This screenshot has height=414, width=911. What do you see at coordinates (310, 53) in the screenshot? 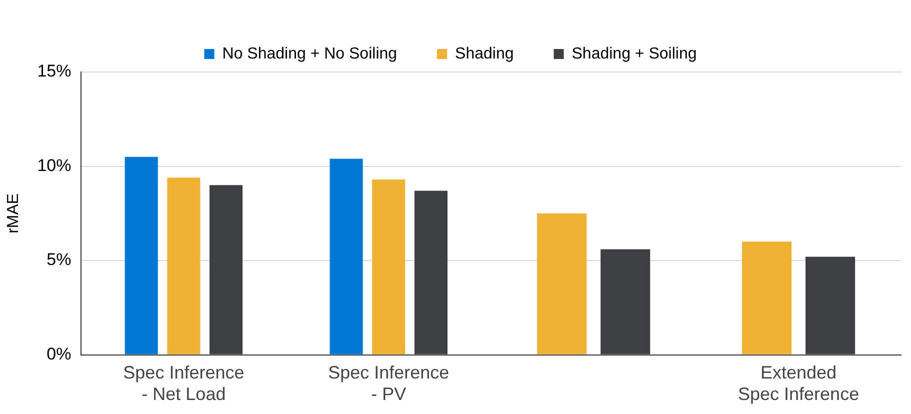
I see `legend-label: No Shading + No Soiling` at bounding box center [310, 53].